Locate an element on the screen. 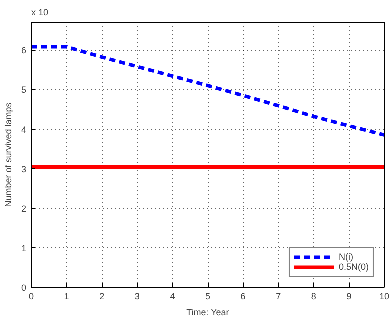 The width and height of the screenshot is (392, 320). y-tick-label: 6 is located at coordinates (24, 51).